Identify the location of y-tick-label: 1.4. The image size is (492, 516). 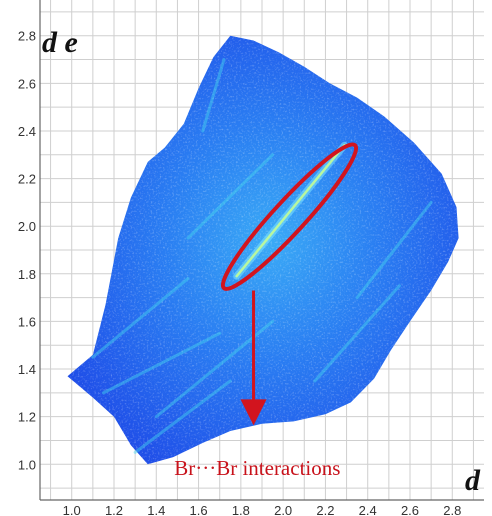
(27, 369).